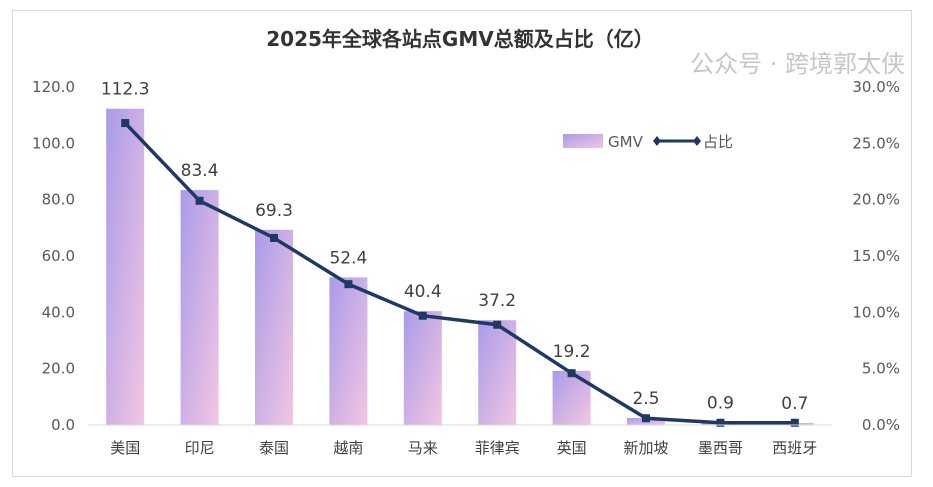 This screenshot has height=487, width=933. I want to click on data-label: 112.3, so click(125, 90).